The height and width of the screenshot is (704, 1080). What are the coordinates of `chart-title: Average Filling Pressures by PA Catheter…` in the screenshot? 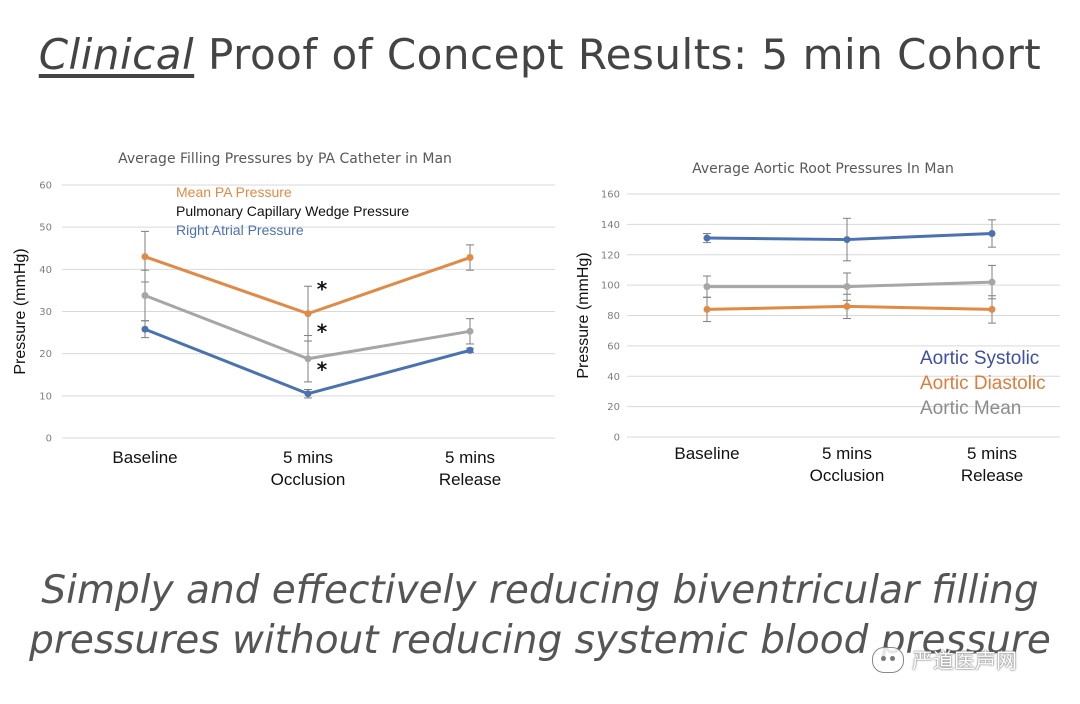 It's located at (285, 159).